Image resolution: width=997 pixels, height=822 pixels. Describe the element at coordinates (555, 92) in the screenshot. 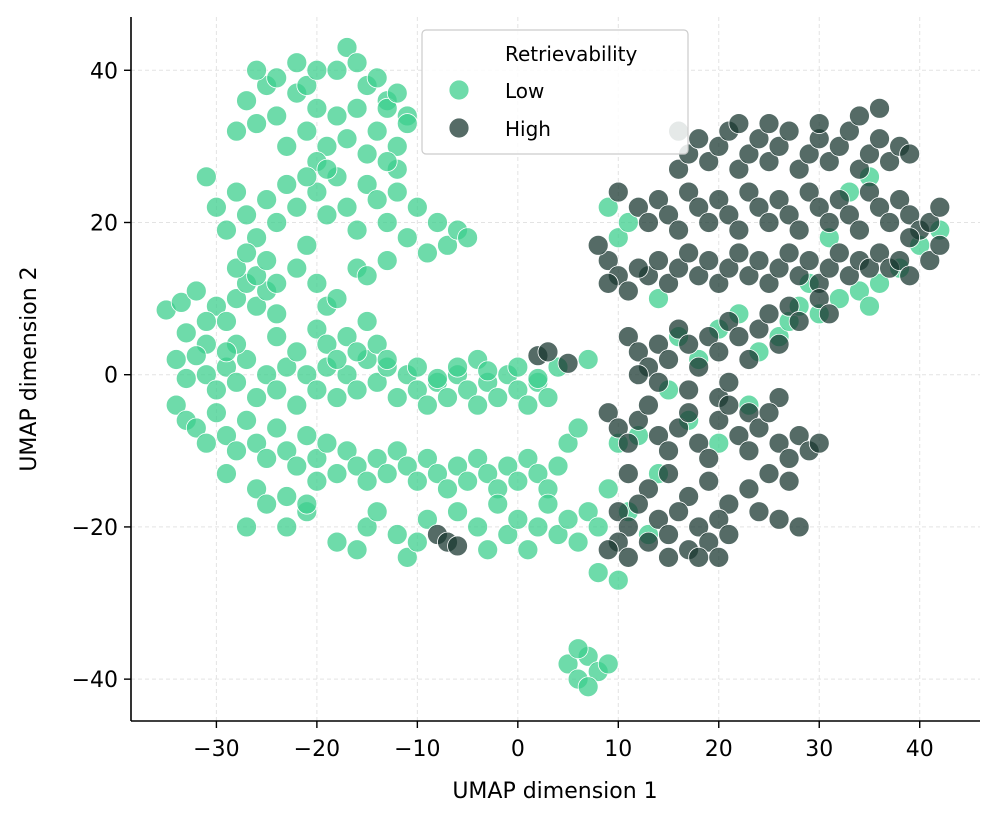

I see `legend: Retrievability Low High` at that location.